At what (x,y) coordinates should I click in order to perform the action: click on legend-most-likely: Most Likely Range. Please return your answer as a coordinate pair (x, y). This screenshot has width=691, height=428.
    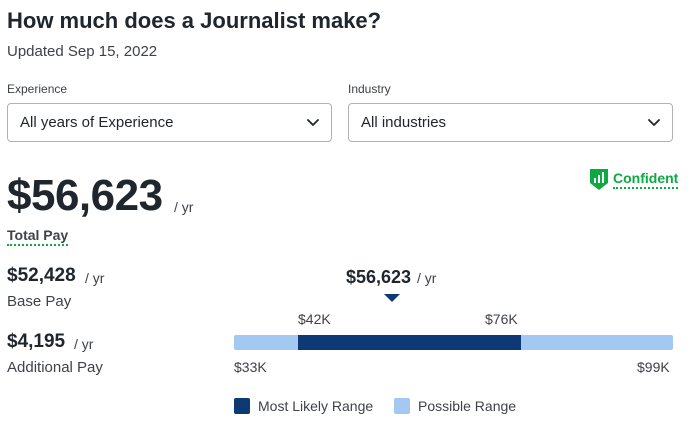
    Looking at the image, I should click on (303, 406).